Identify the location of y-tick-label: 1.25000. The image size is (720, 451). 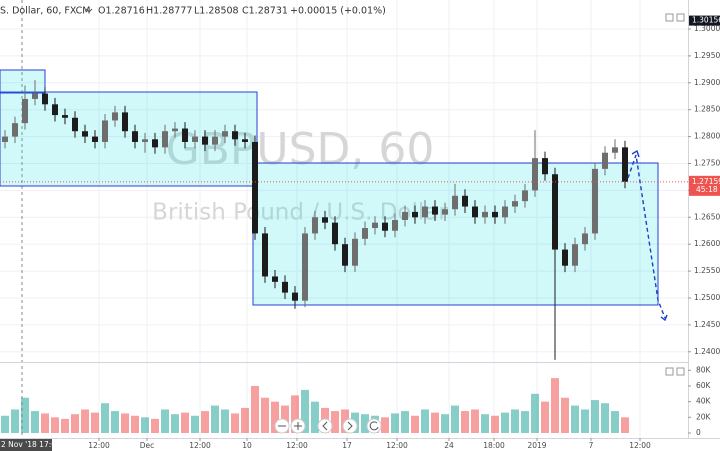
(707, 297).